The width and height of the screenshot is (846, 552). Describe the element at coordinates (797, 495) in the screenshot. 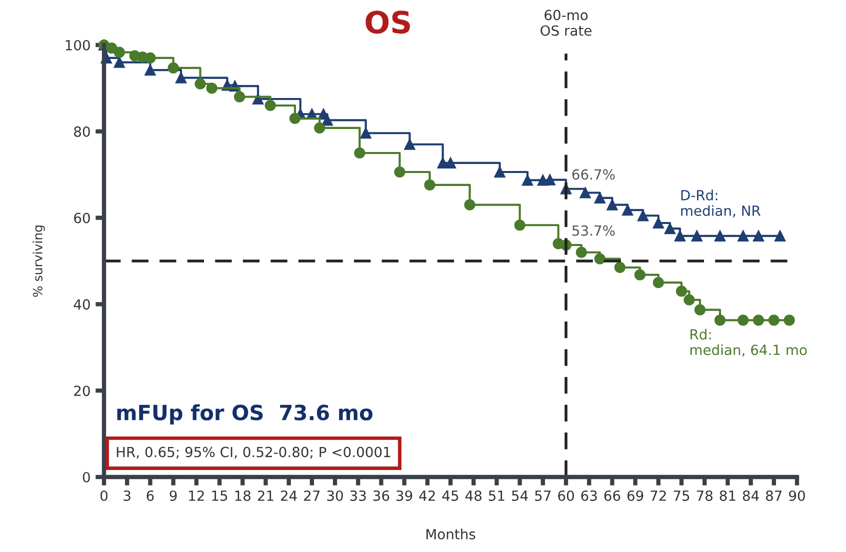

I see `x-tick-label: 90` at that location.